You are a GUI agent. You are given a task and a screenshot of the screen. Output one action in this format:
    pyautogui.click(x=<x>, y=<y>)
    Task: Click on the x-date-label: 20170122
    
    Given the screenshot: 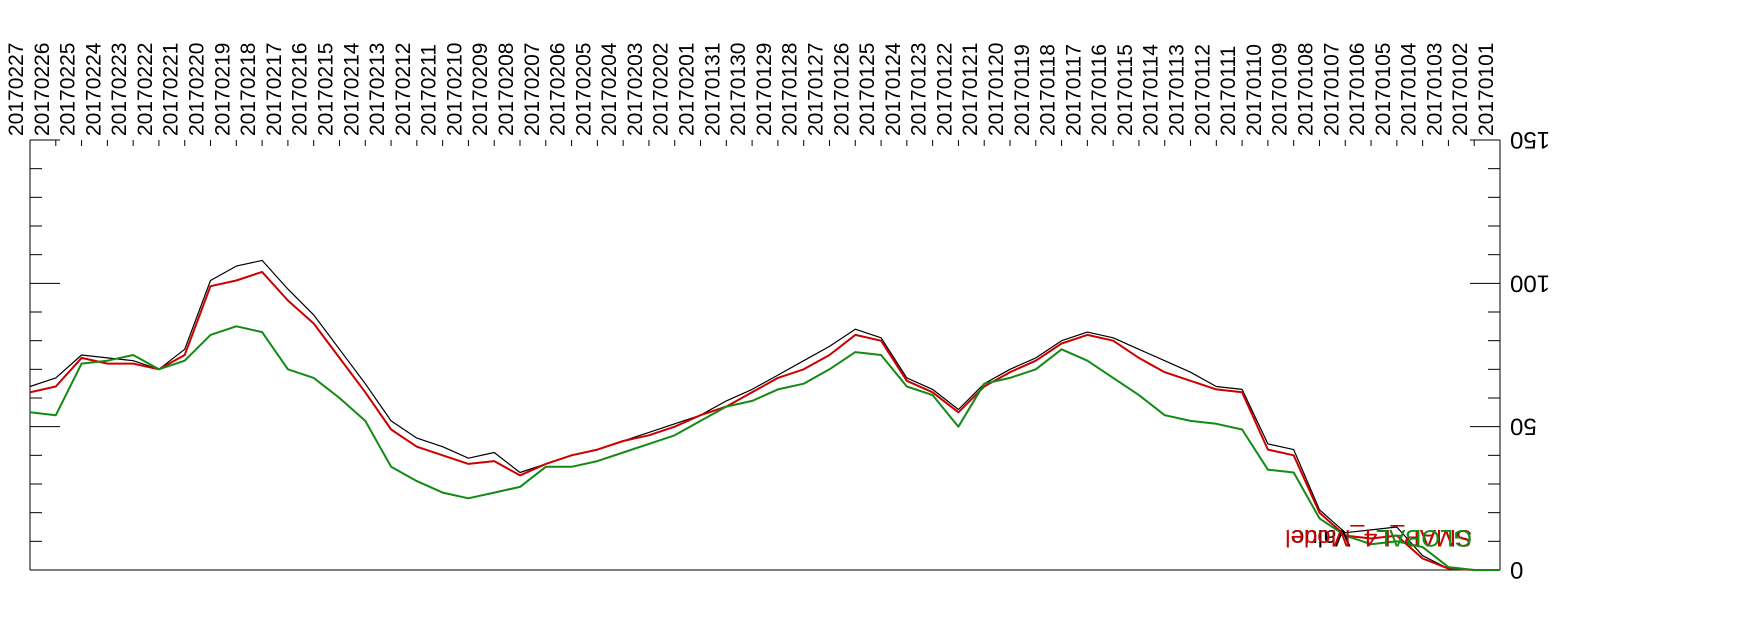 What is the action you would take?
    pyautogui.click(x=944, y=89)
    